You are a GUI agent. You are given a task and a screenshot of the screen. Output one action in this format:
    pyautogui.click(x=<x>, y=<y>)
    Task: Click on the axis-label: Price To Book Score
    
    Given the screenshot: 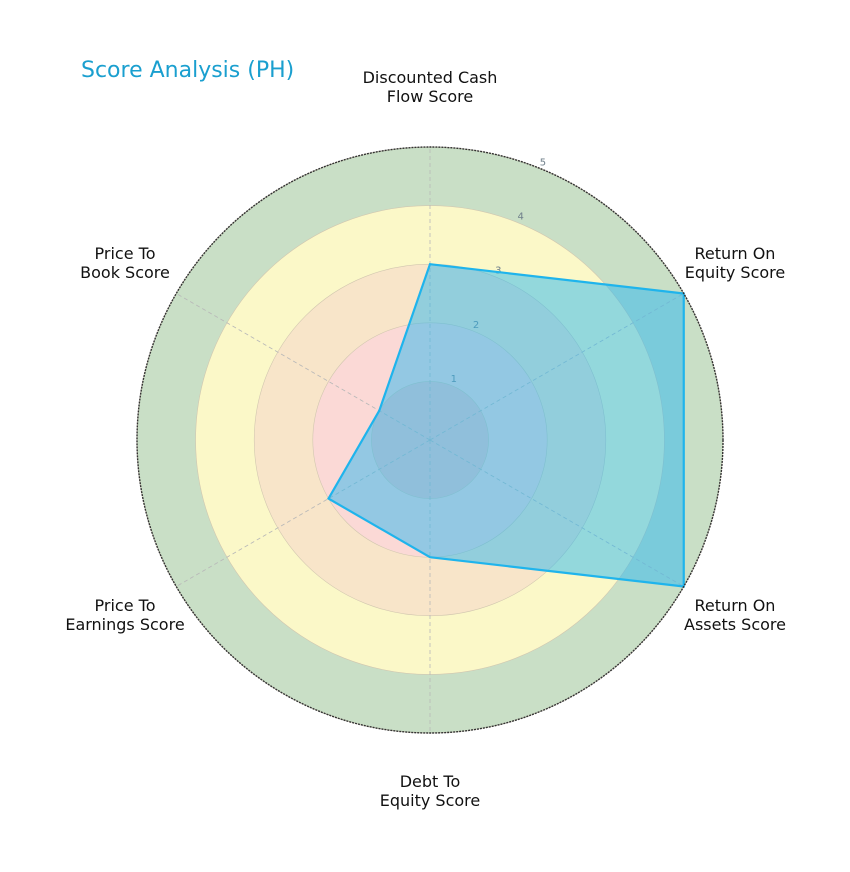 What is the action you would take?
    pyautogui.click(x=125, y=263)
    